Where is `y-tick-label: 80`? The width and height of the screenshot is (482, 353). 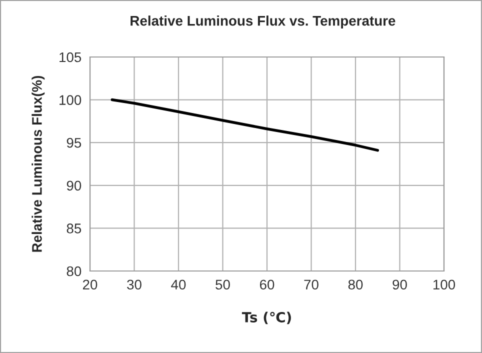 y-tick-label: 80 is located at coordinates (74, 271).